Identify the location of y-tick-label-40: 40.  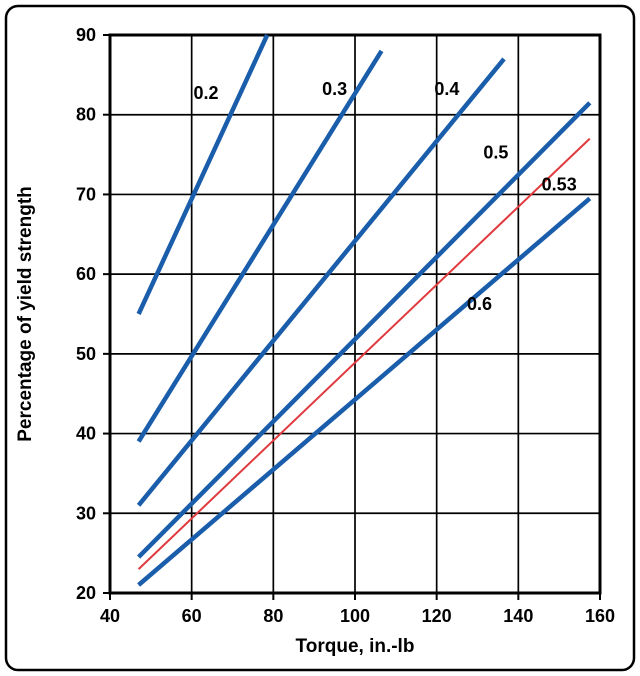
(86, 434).